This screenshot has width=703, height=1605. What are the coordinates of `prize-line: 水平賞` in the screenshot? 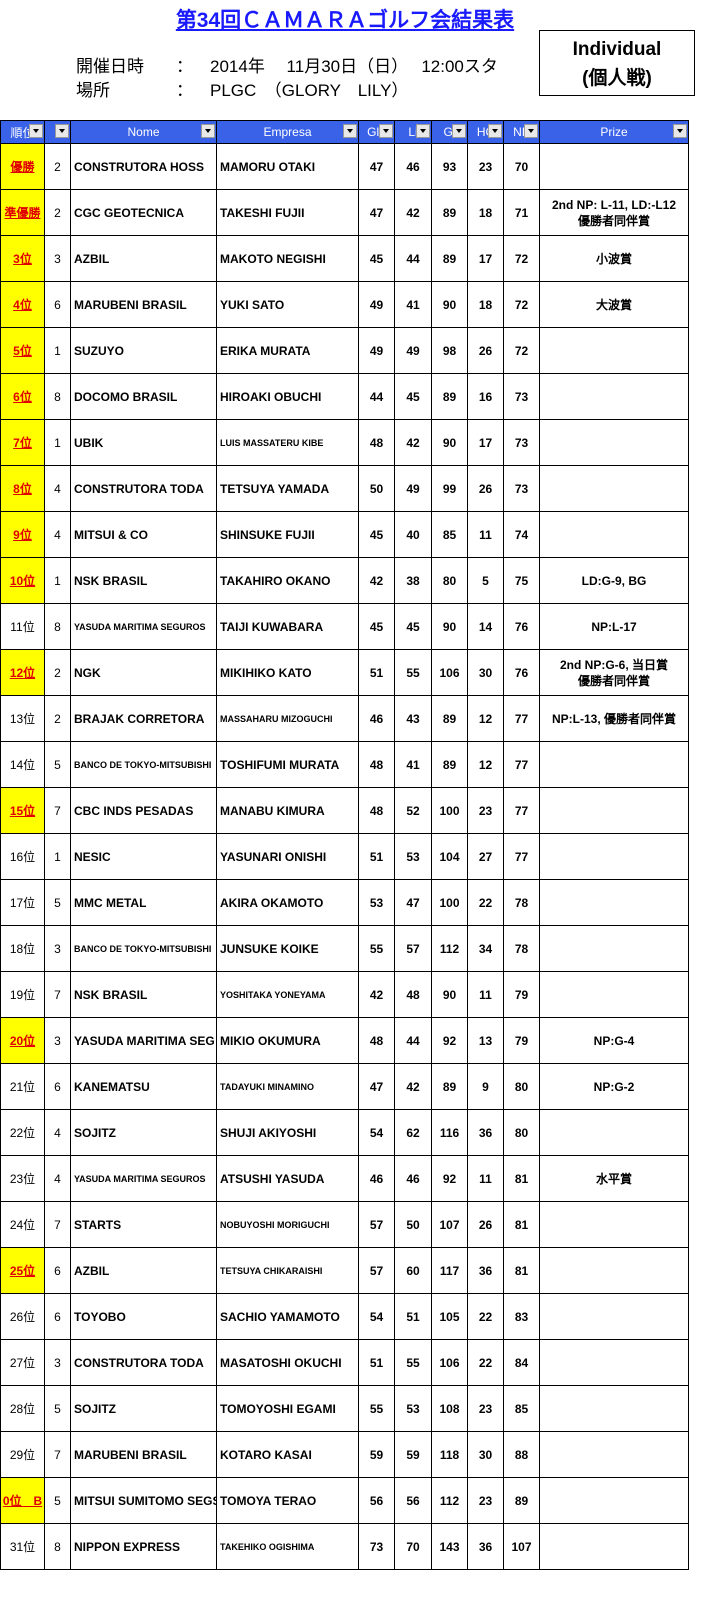 It's located at (613, 1178).